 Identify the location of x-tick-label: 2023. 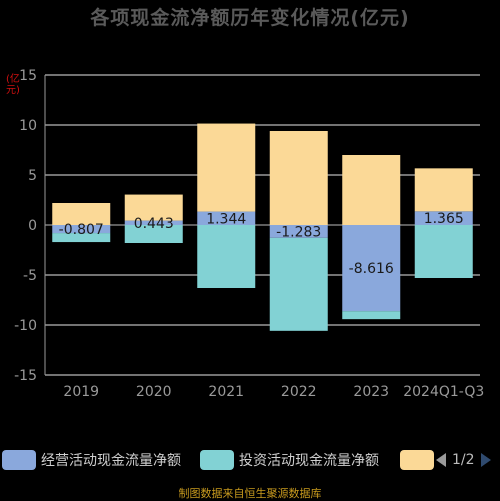
(371, 392).